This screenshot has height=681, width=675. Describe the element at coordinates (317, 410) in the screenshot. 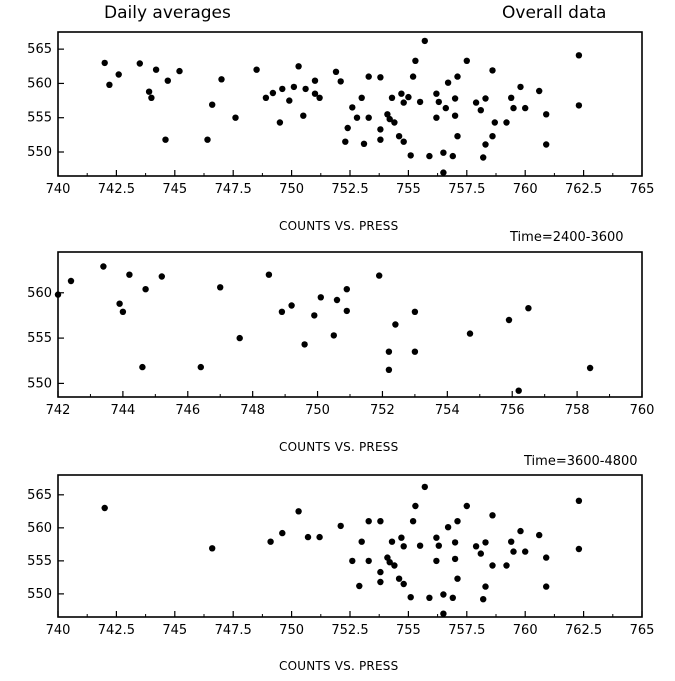

I see `x-tick-label-2: 750` at that location.